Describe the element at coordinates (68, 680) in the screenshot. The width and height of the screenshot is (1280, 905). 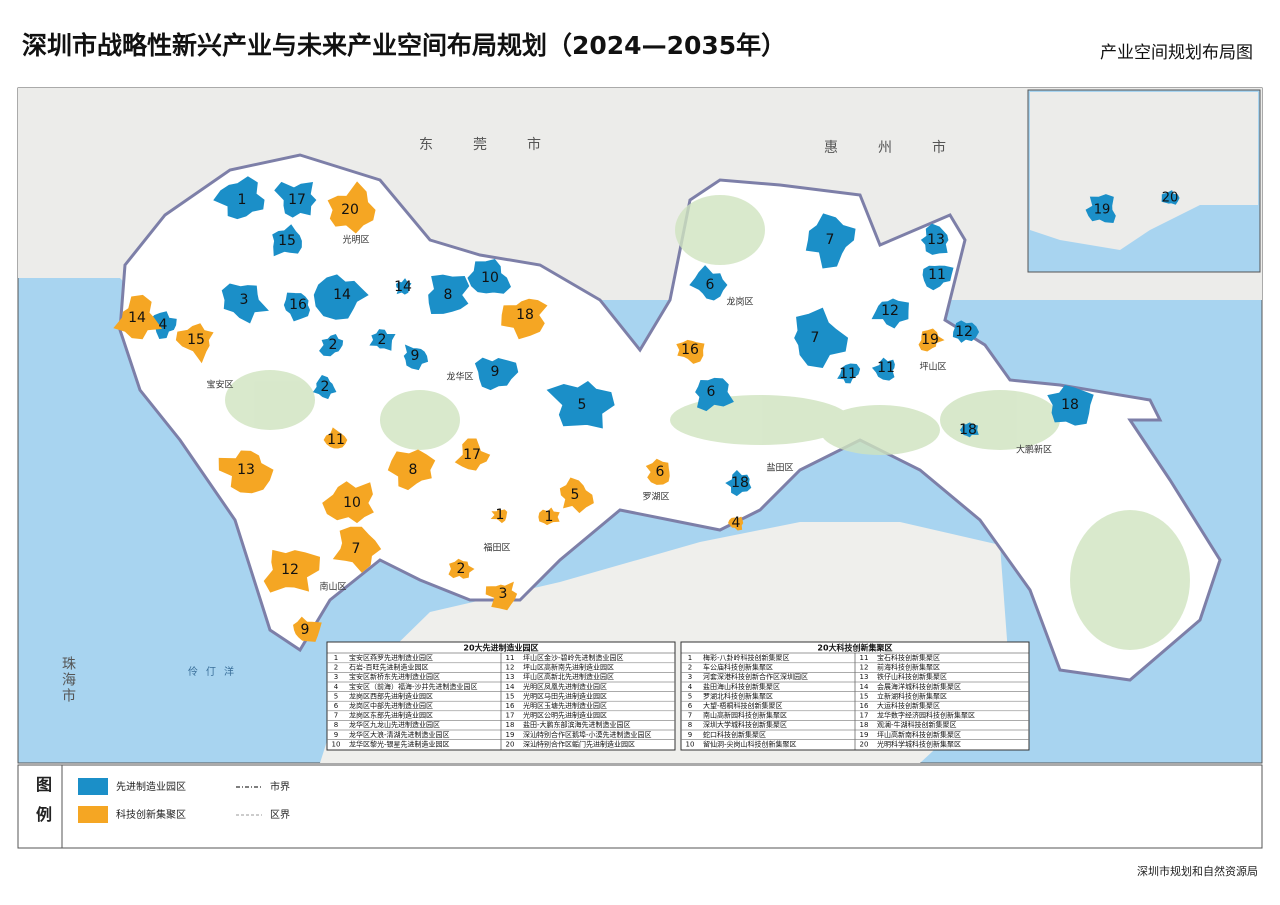
I see `city-label: 珠海市` at that location.